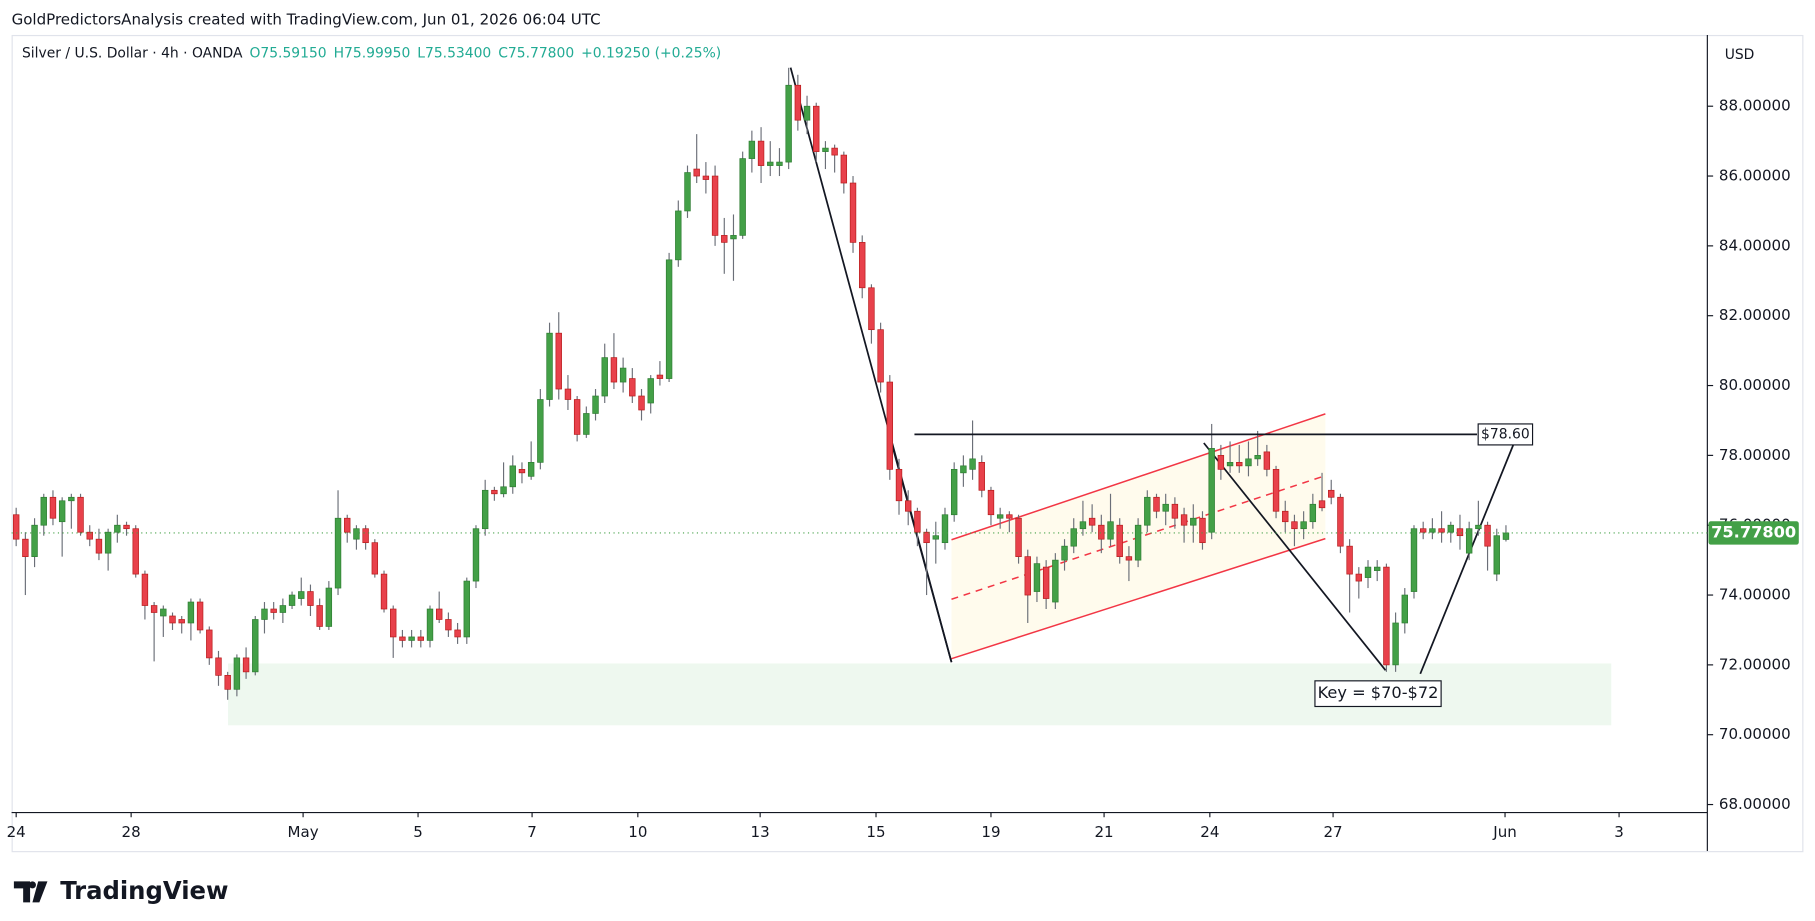 This screenshot has height=921, width=1815. Describe the element at coordinates (30, 892) in the screenshot. I see `logo-mark` at that location.